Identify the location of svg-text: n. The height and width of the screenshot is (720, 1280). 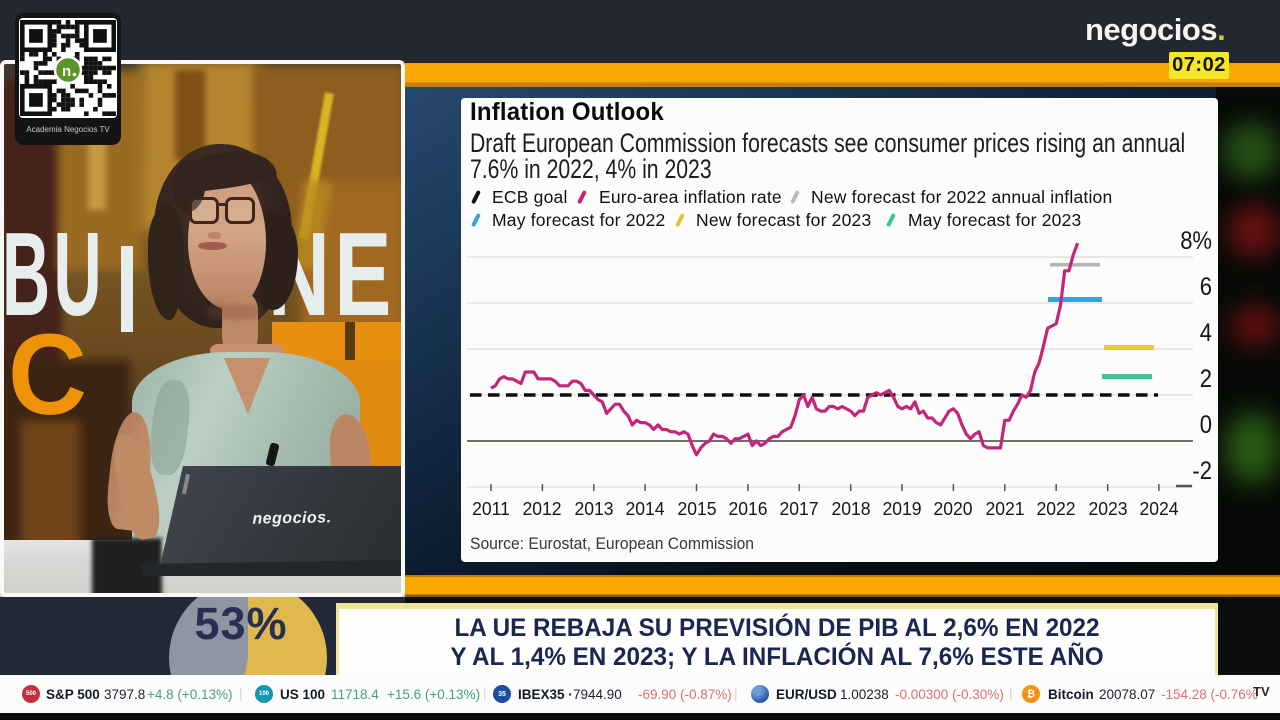
(66, 71).